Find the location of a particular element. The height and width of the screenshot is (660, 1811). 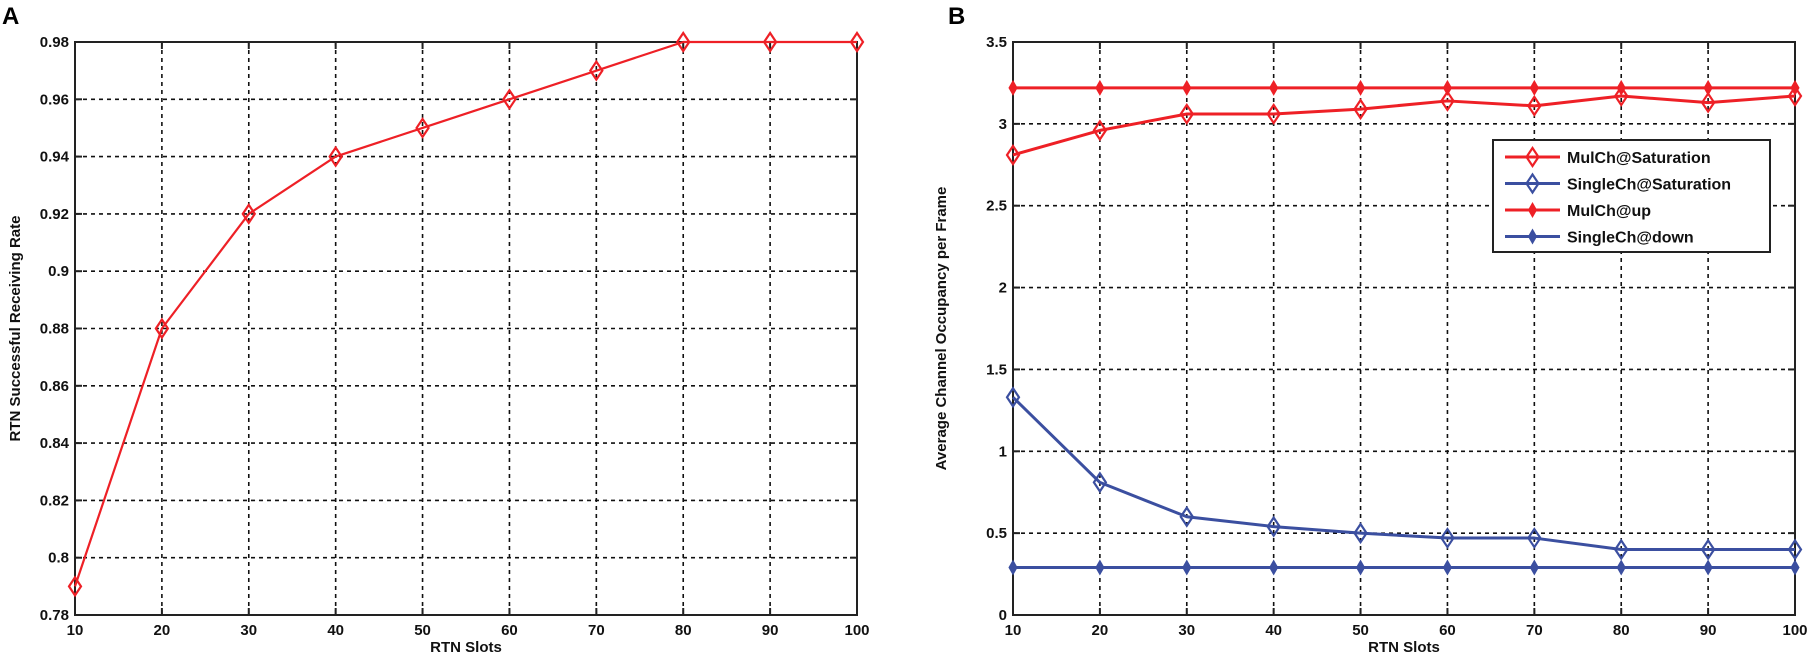

legend-label: SingleCh@down is located at coordinates (1630, 238).